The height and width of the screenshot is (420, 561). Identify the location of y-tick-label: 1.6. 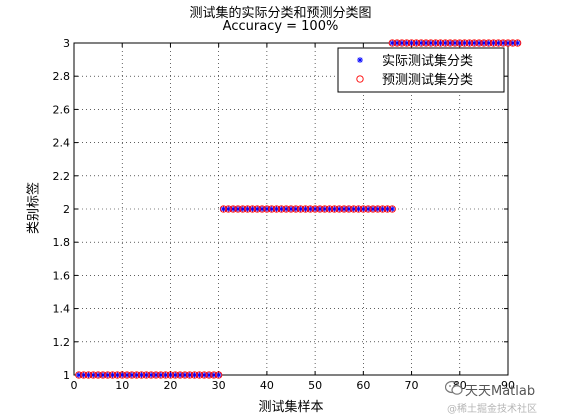
(62, 275).